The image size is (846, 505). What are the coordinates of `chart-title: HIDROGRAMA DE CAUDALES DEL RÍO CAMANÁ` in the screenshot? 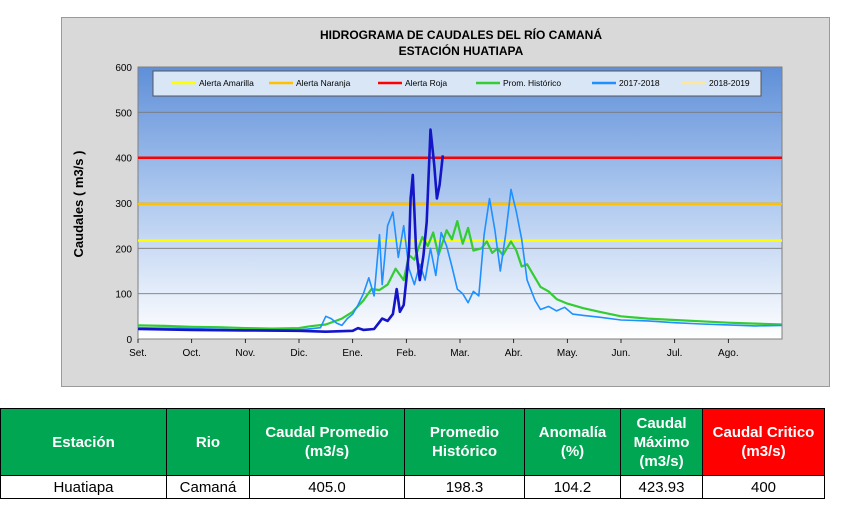 It's located at (461, 34).